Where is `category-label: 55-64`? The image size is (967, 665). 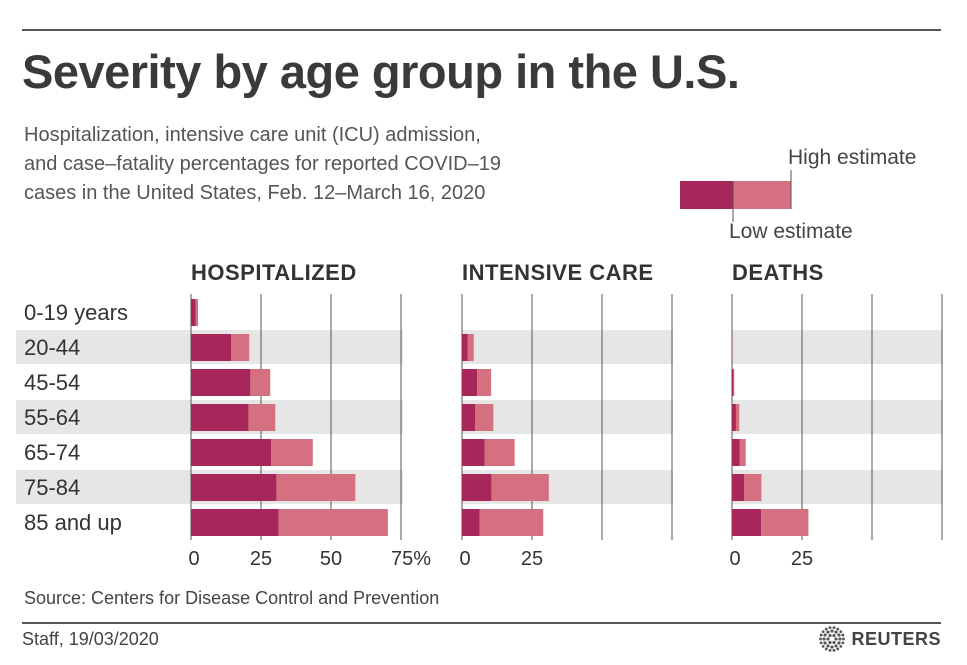 category-label: 55-64 is located at coordinates (52, 417).